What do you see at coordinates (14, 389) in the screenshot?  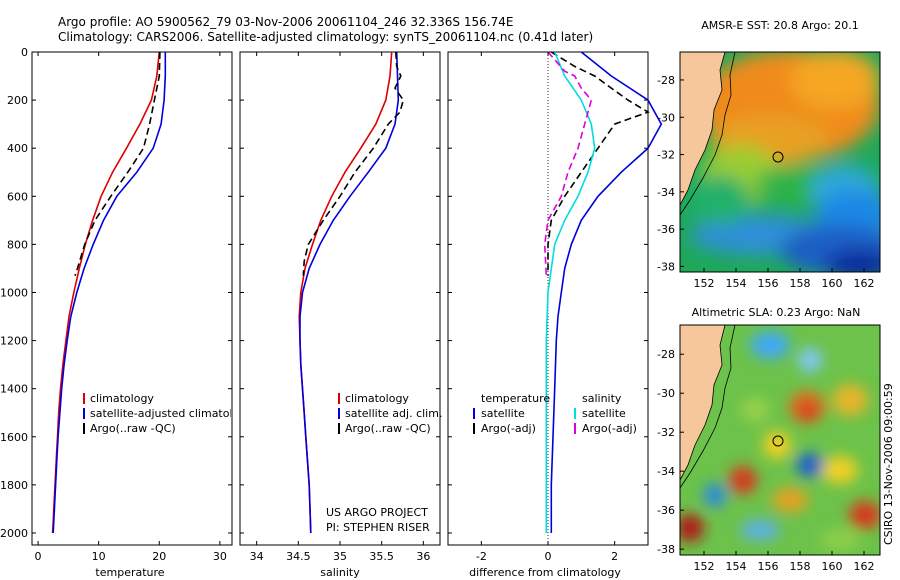 I see `depth-tick-label: 1400` at bounding box center [14, 389].